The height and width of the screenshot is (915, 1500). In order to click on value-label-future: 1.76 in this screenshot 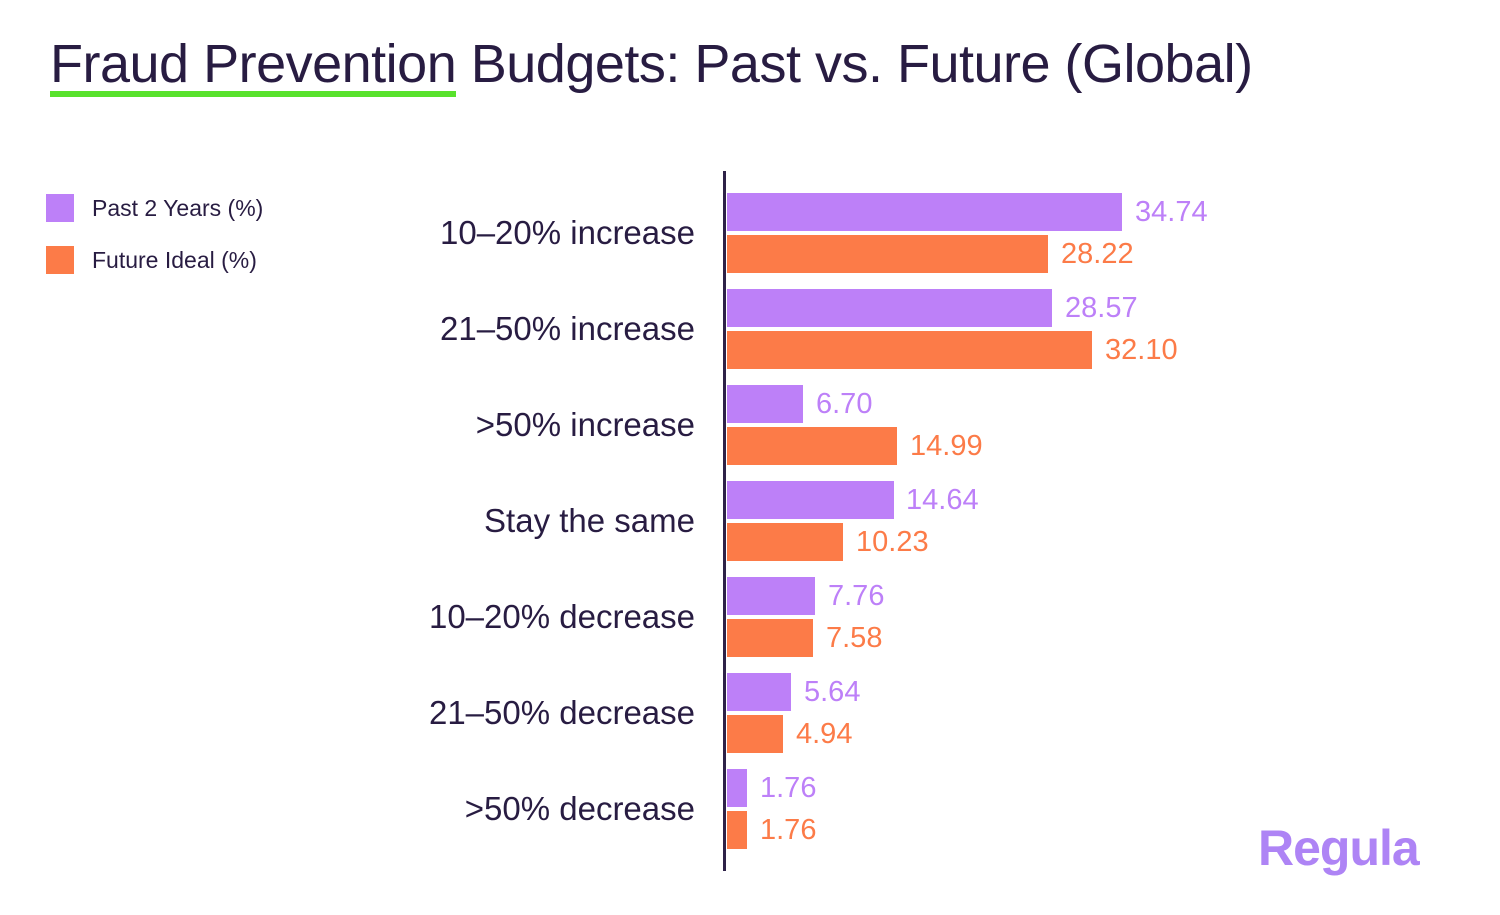, I will do `click(788, 830)`.